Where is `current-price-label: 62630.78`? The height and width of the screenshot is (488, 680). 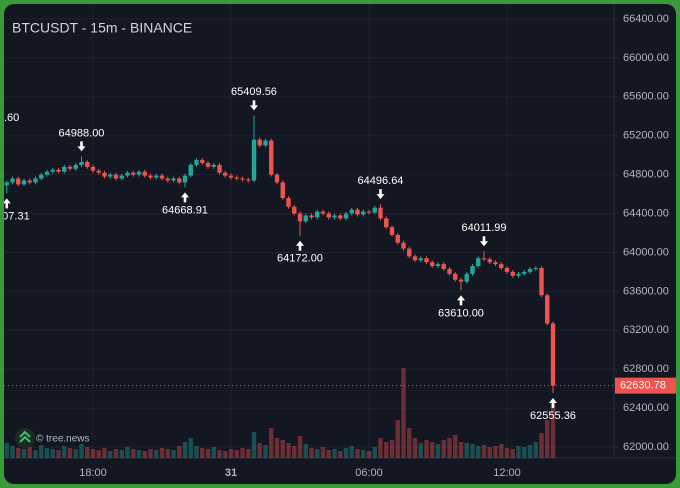
current-price-label: 62630.78 is located at coordinates (643, 386).